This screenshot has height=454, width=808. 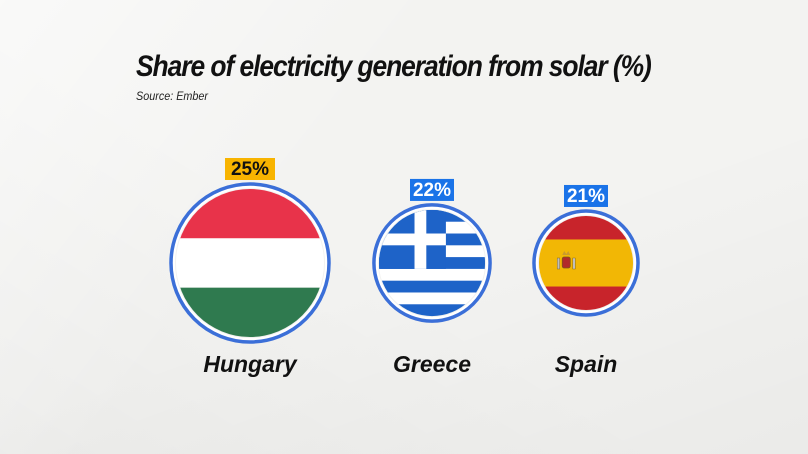 What do you see at coordinates (250, 214) in the screenshot?
I see `hungary-red-stripe` at bounding box center [250, 214].